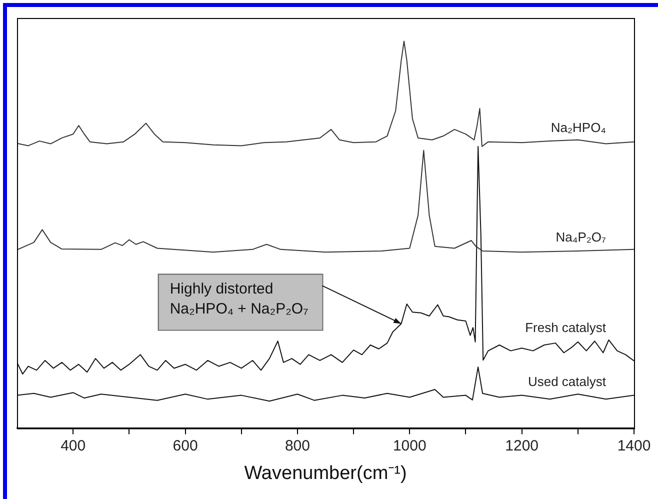 The width and height of the screenshot is (658, 499). I want to click on x-tick-label: 1400, so click(634, 445).